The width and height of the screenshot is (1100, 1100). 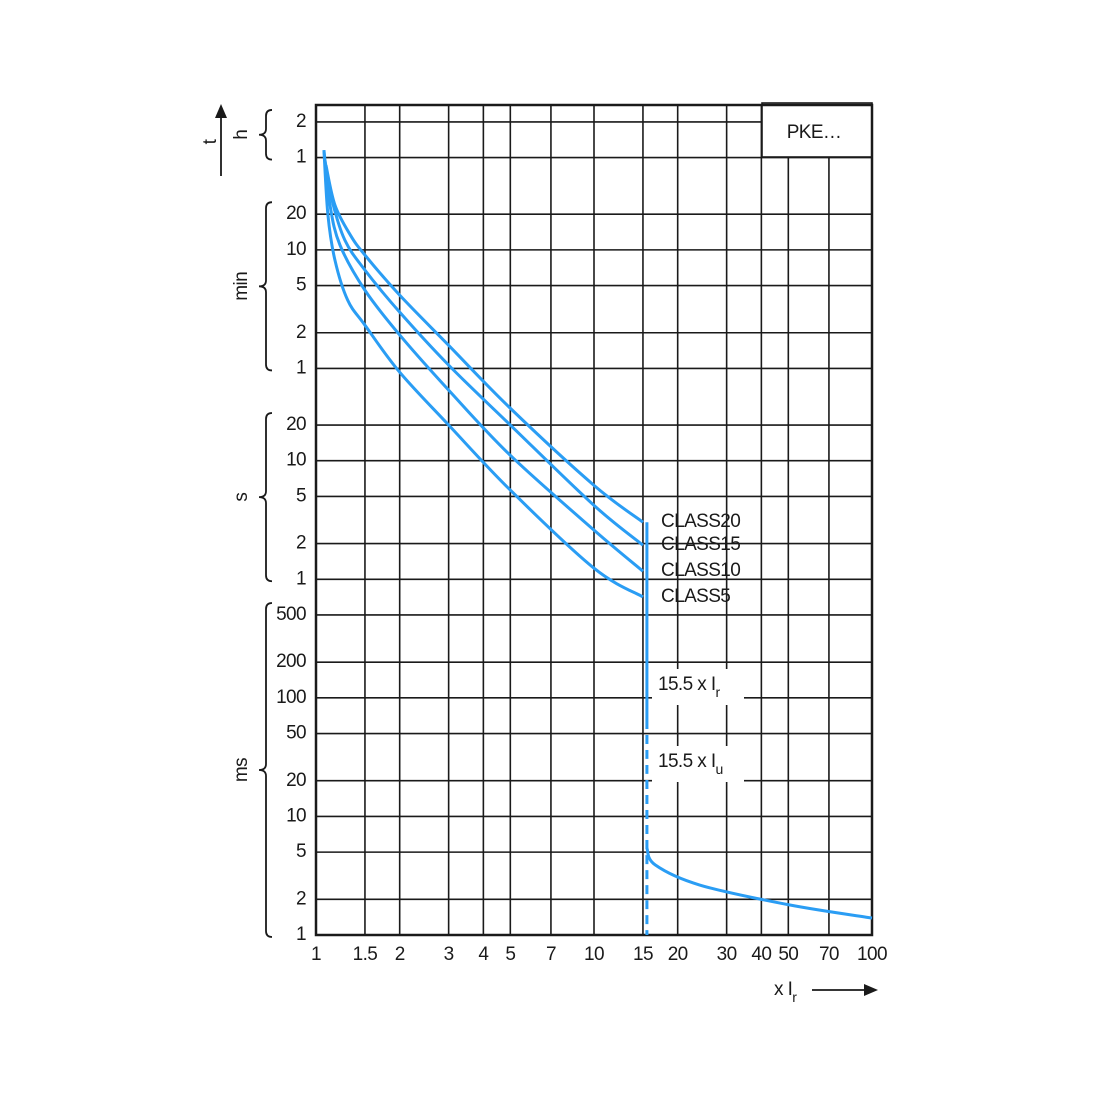 I want to click on x-tick-label: 4, so click(x=483, y=954).